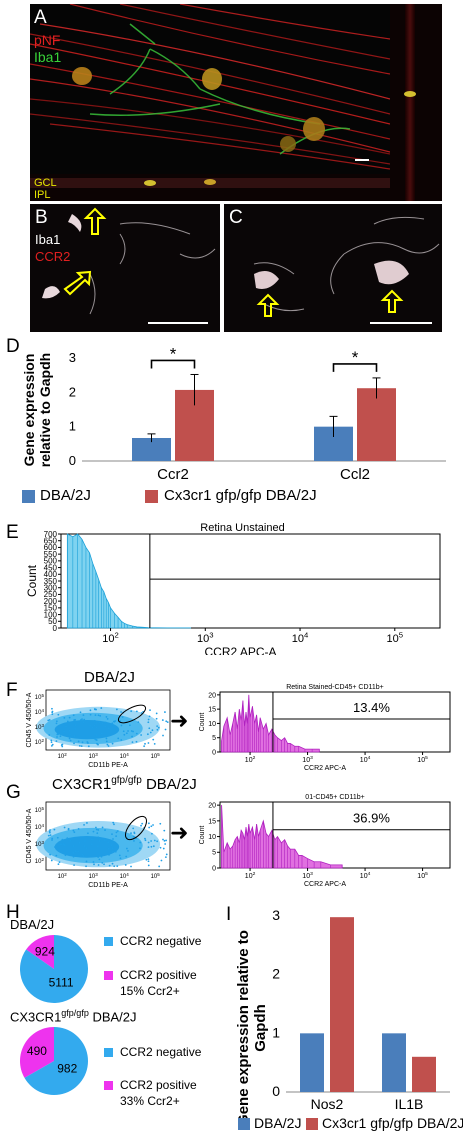  Describe the element at coordinates (156, 756) in the screenshot. I see `x-tick-label: 10⁵` at that location.